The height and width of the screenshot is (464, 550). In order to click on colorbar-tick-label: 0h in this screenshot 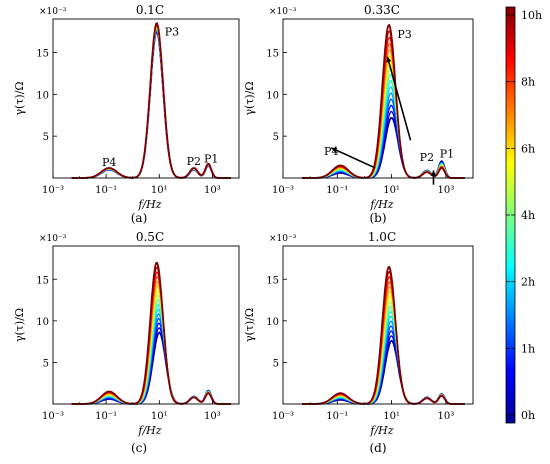, I will do `click(528, 415)`.